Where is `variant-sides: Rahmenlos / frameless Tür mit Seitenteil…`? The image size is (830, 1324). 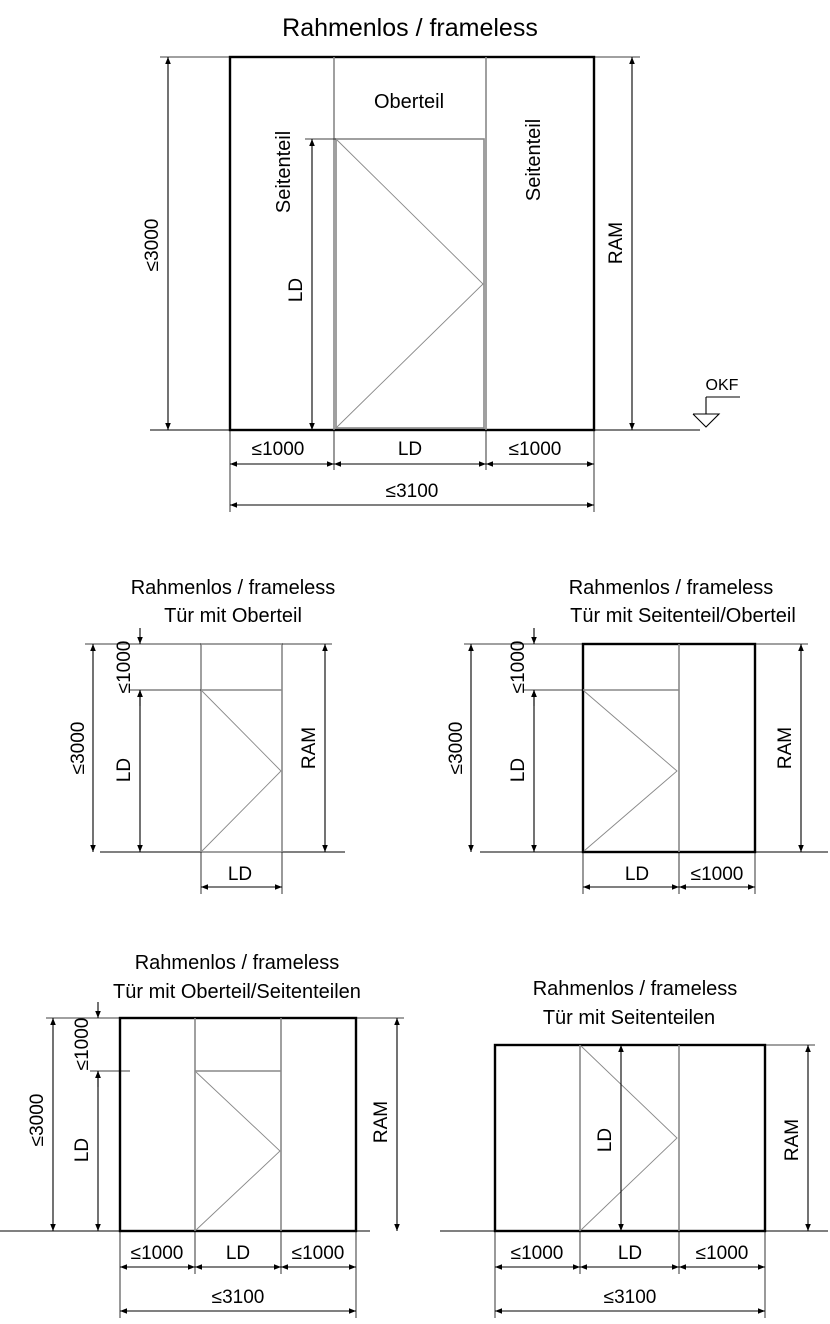
variant-sides: Rahmenlos / frameless Tür mit Seitenteil… is located at coordinates (634, 1148).